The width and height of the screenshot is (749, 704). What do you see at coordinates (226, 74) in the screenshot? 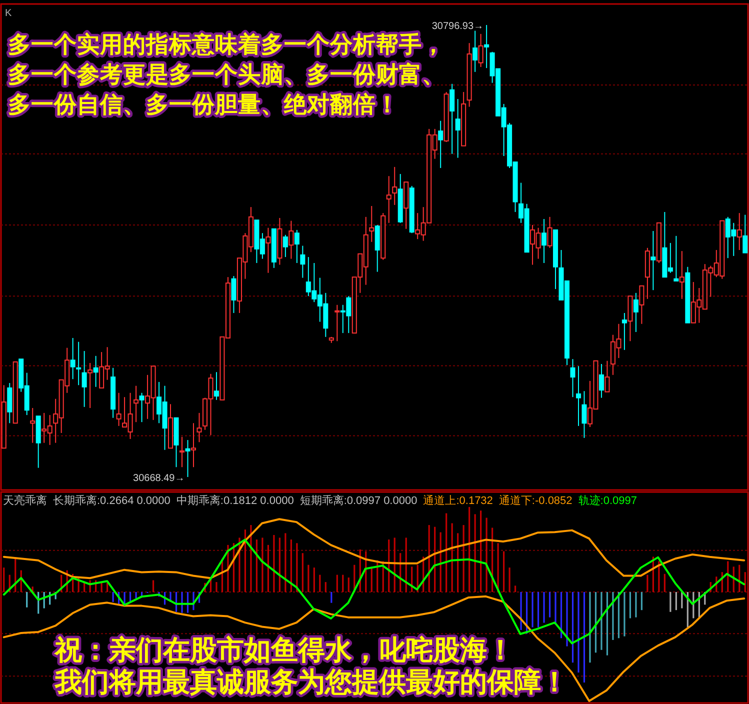
I see `annotation: 多一个参考更是多一个头脑、多一份财富、` at bounding box center [226, 74].